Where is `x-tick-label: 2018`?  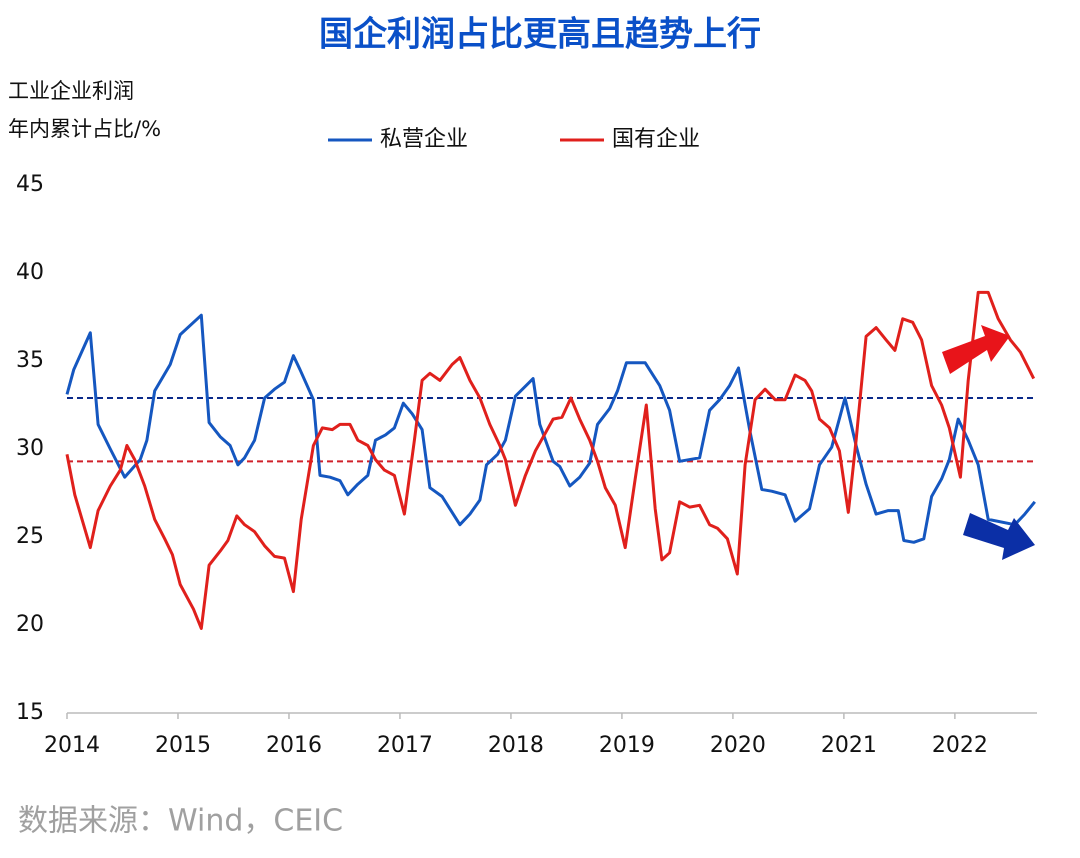
x-tick-label: 2018 is located at coordinates (516, 745).